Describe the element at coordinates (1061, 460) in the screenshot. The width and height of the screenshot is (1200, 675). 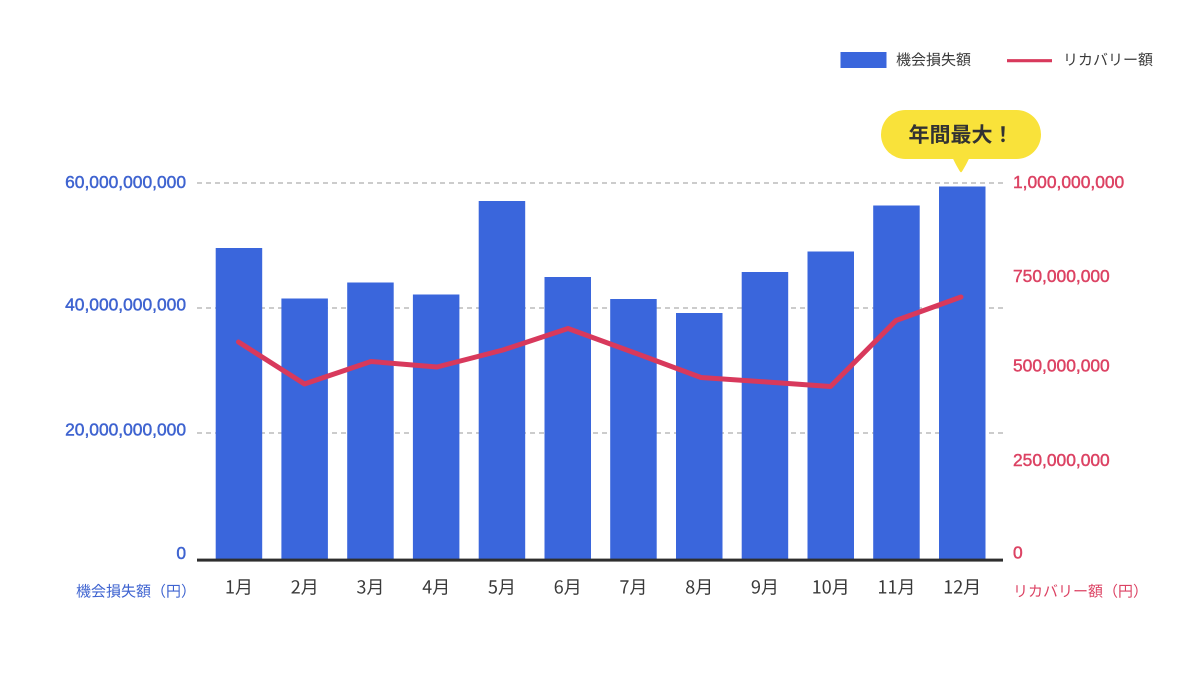
I see `svg-text: 250,000,000` at that location.